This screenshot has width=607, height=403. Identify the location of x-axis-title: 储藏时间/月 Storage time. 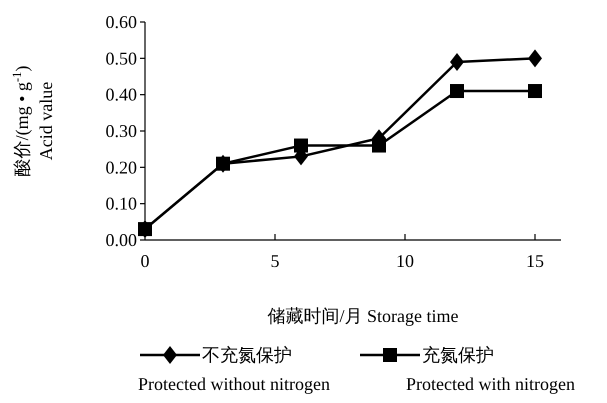
(363, 316).